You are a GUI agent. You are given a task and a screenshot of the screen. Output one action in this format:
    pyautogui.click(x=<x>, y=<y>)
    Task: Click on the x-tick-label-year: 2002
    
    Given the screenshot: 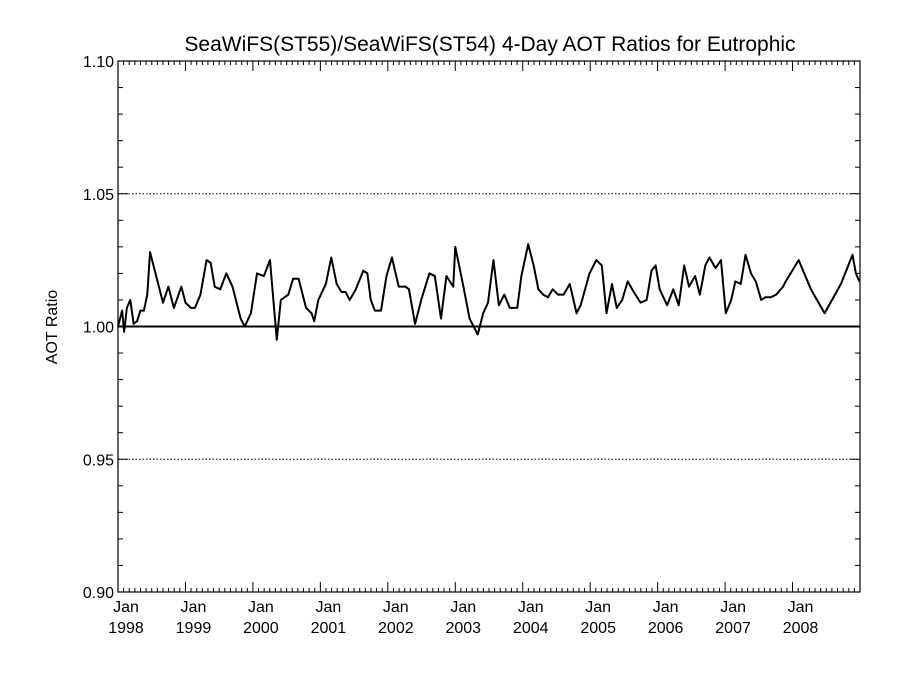 What is the action you would take?
    pyautogui.click(x=396, y=628)
    